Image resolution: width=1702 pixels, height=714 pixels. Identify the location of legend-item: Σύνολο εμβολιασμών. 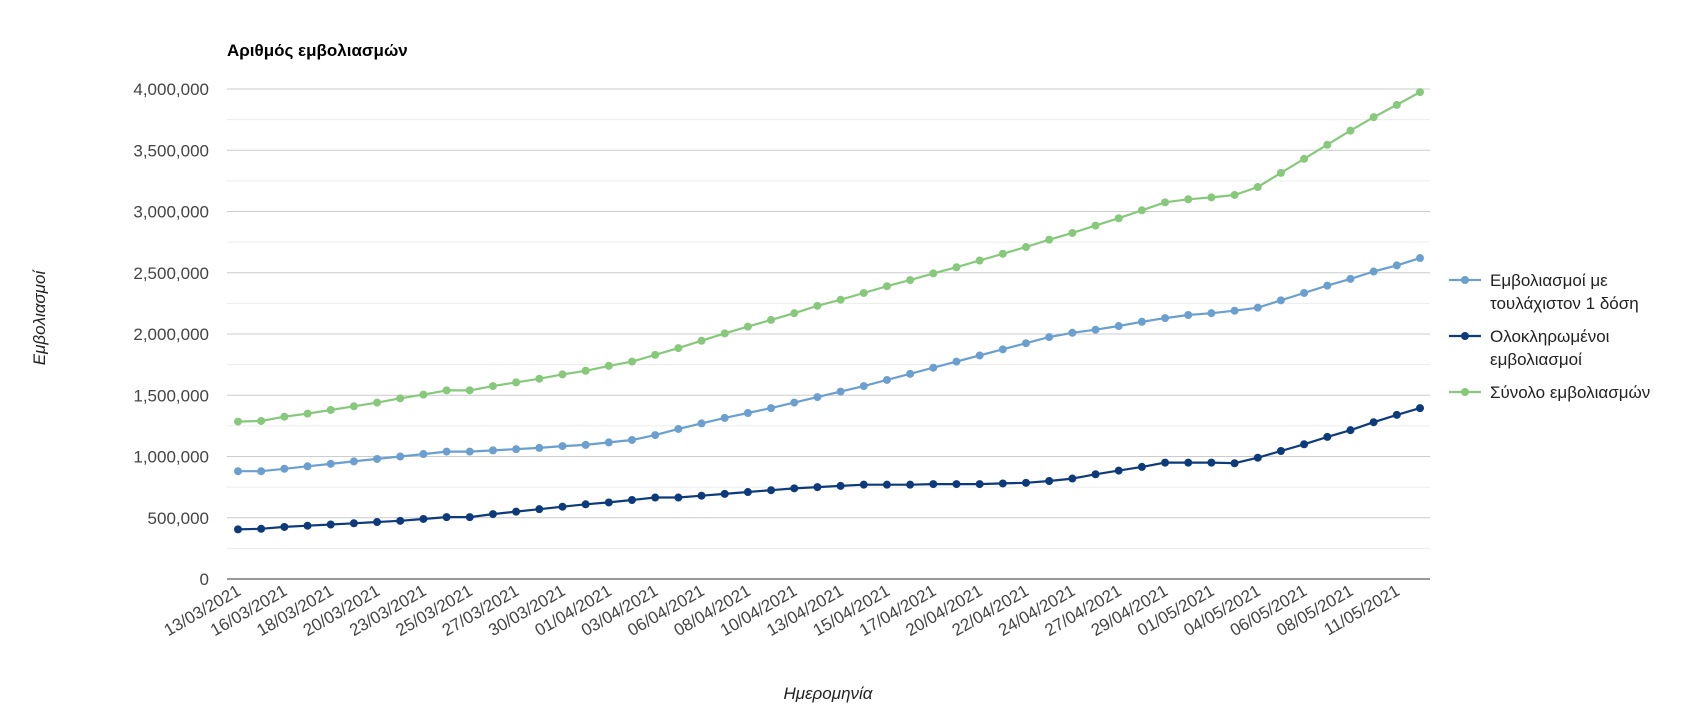
(1549, 392).